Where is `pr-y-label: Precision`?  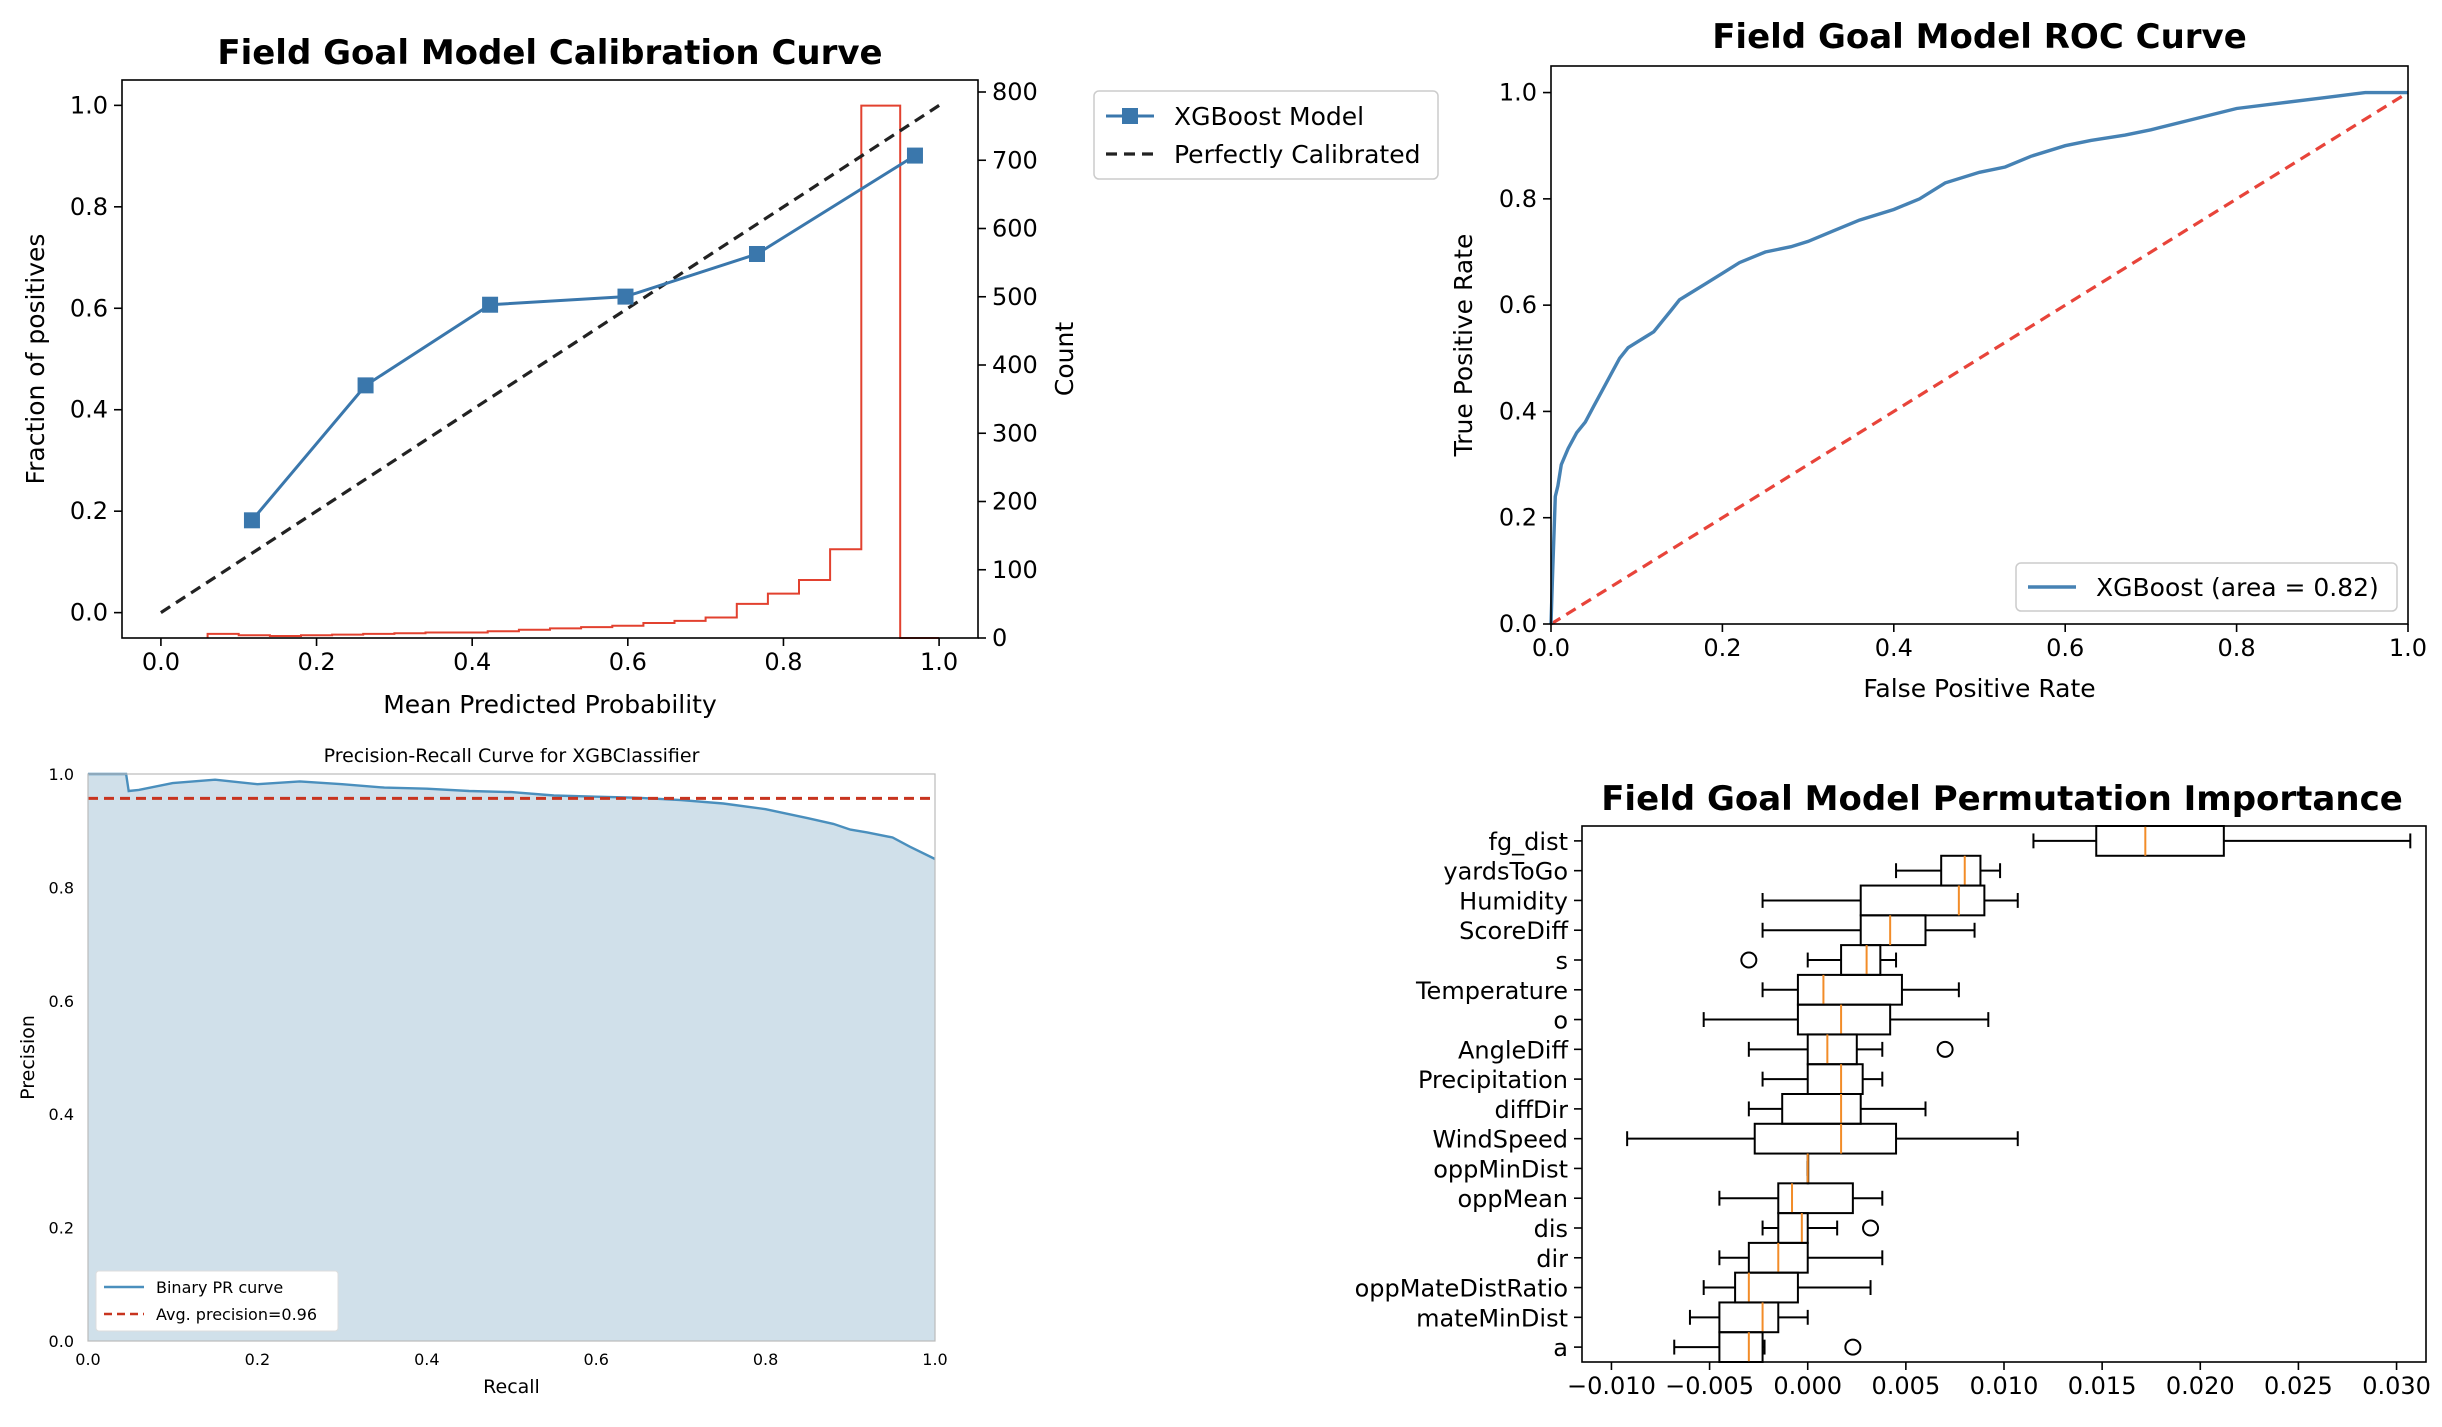
pr-y-label: Precision is located at coordinates (28, 1057).